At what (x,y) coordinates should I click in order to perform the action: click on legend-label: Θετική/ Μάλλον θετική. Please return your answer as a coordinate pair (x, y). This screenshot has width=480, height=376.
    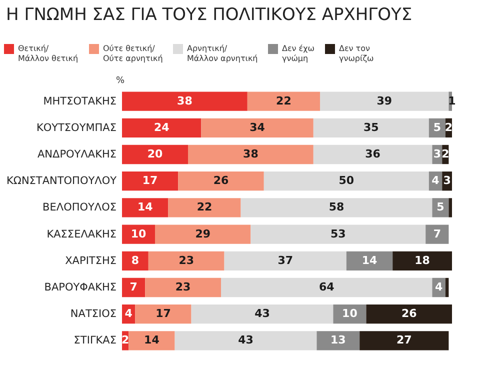
    Looking at the image, I should click on (48, 53).